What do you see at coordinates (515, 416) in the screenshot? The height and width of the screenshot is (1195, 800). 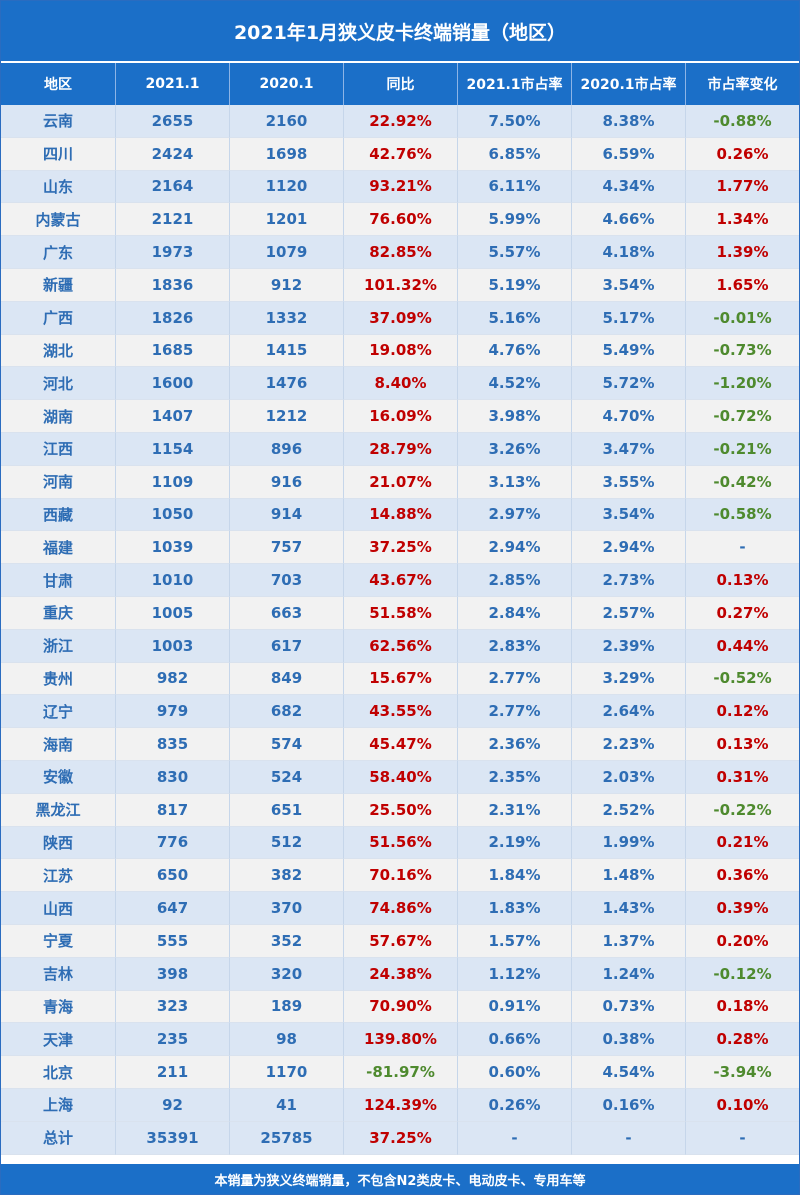 I see `share-2021-1-cell: 3.98%` at bounding box center [515, 416].